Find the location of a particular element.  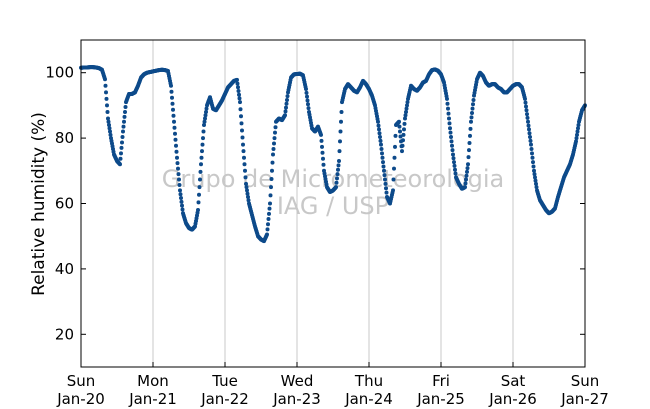

x-tick-label-date: Jan-25 is located at coordinates (440, 399).